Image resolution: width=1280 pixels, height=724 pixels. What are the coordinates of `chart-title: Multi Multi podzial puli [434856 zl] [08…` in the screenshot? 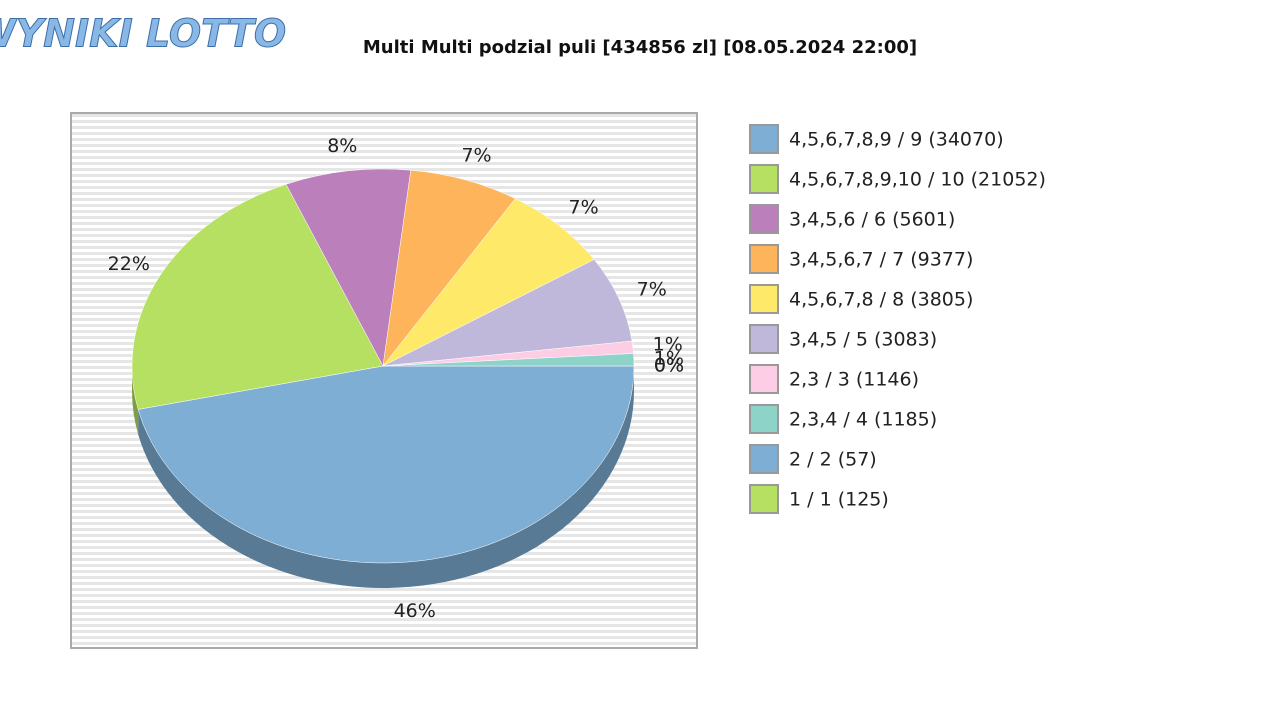 It's located at (640, 47).